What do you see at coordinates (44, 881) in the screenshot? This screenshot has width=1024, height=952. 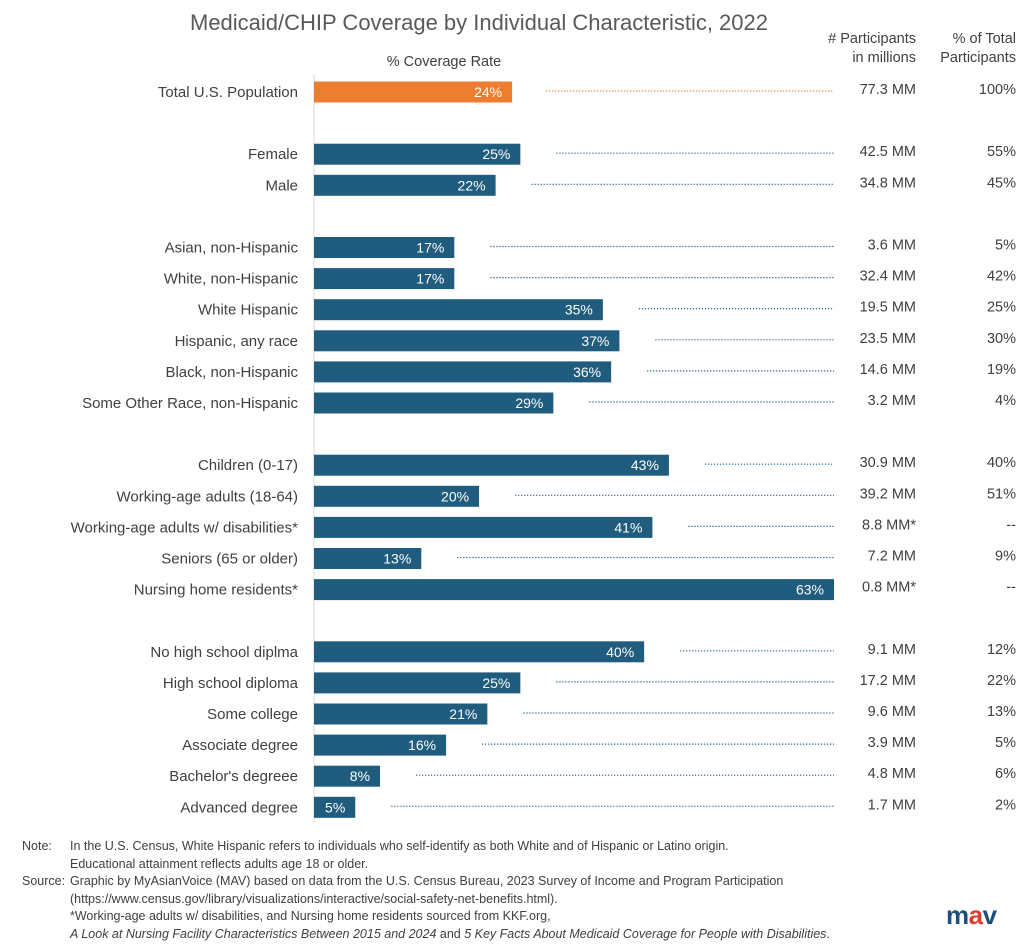 I see `source-label: Source:` at bounding box center [44, 881].